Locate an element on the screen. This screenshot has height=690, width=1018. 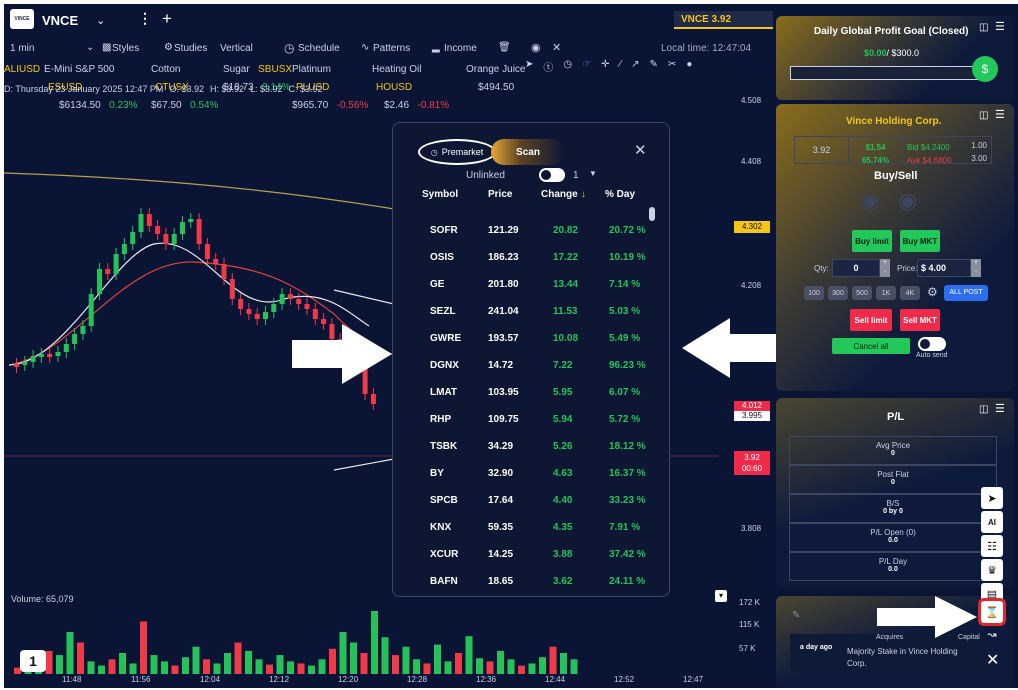
price-input: $ 4.00 is located at coordinates (944, 268).